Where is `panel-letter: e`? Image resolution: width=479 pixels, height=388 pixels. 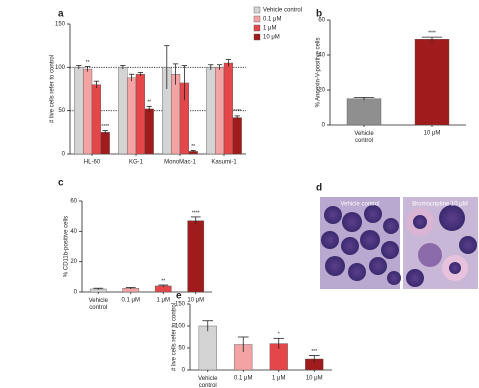 panel-letter: e is located at coordinates (179, 296).